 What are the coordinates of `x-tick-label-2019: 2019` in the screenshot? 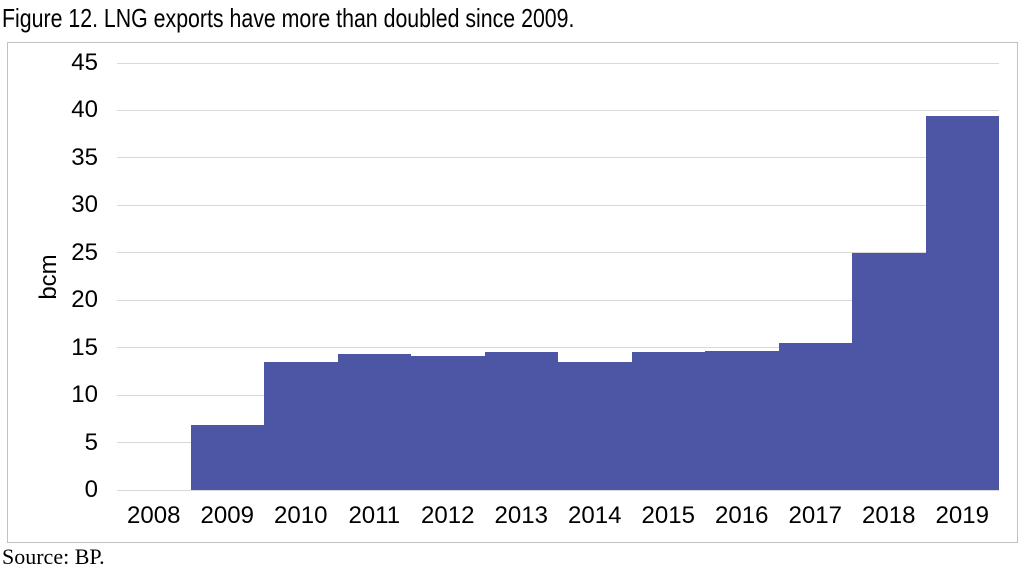 It's located at (962, 515).